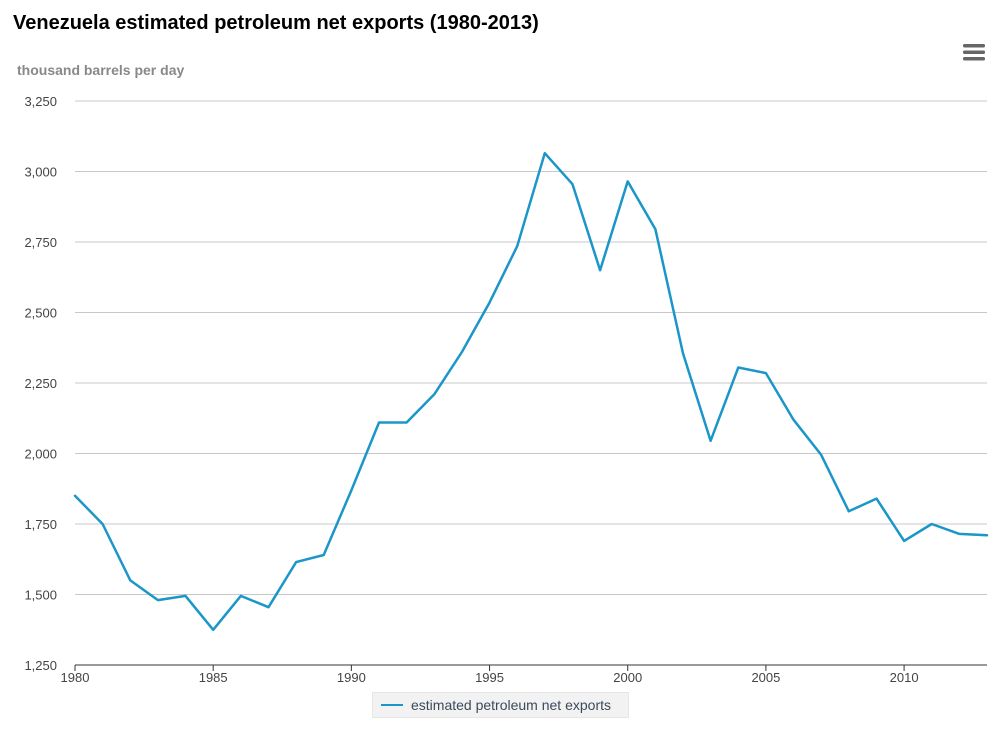 Image resolution: width=1000 pixels, height=731 pixels. What do you see at coordinates (530, 667) in the screenshot?
I see `axes` at bounding box center [530, 667].